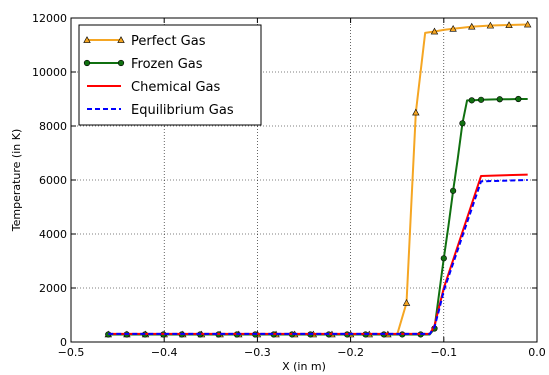  I want to click on y-tick-label: 0, so click(63, 342).